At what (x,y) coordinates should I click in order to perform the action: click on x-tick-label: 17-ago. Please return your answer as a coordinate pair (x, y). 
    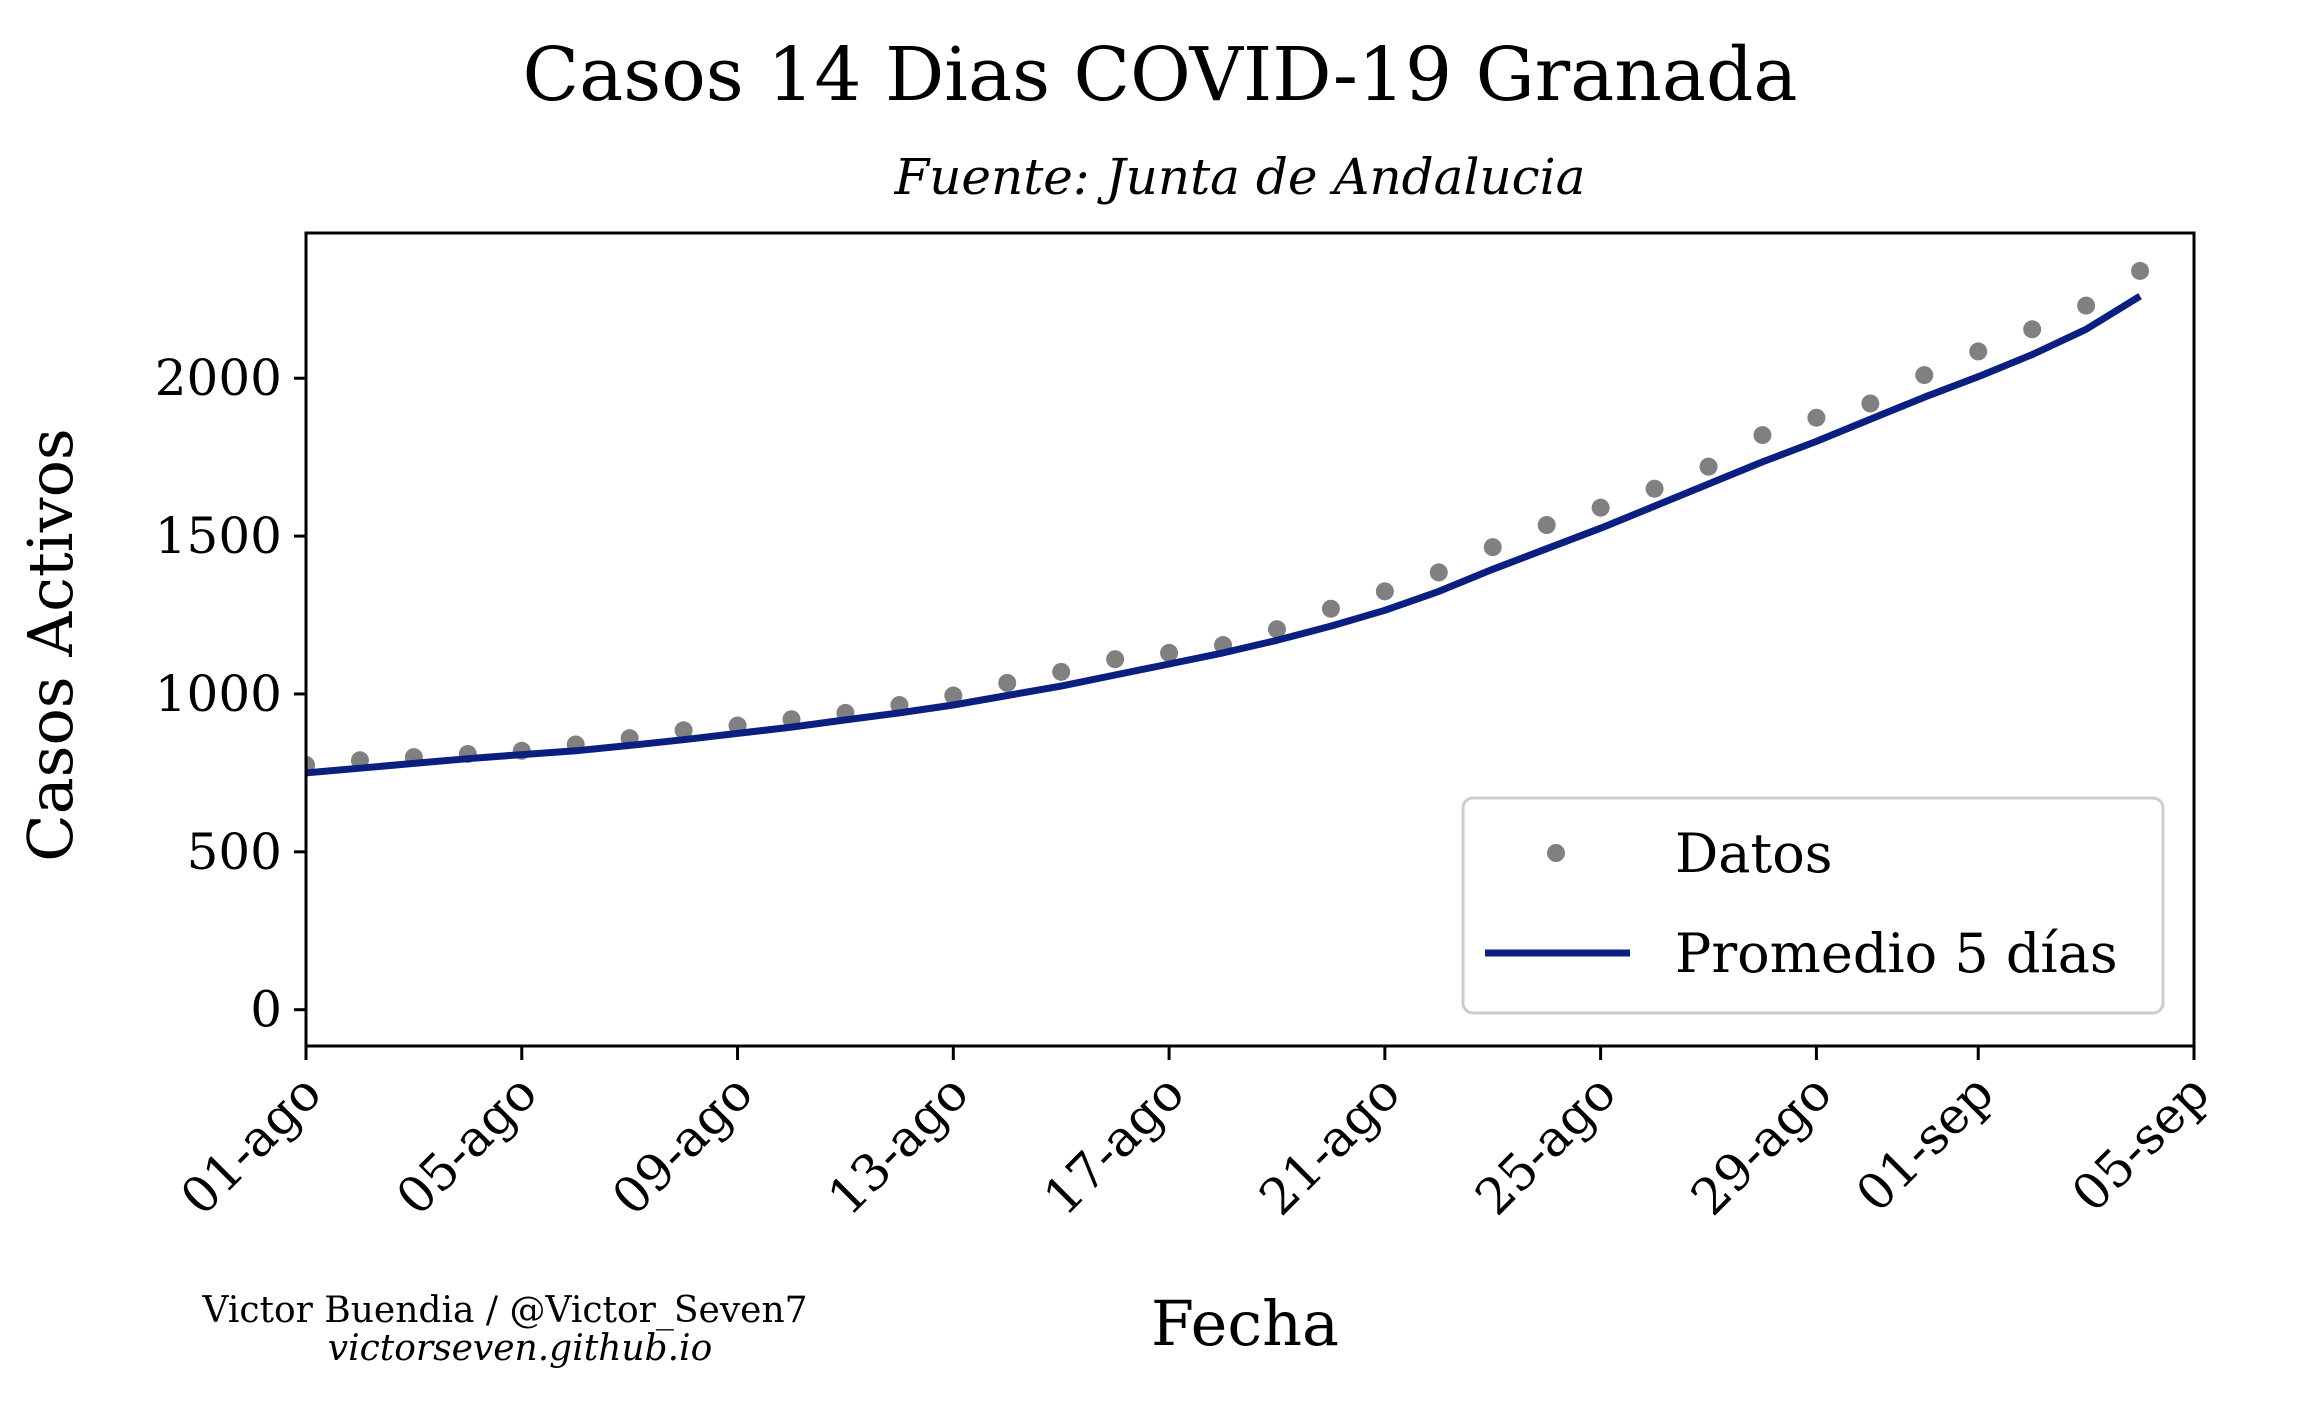
    Looking at the image, I should click on (1114, 1144).